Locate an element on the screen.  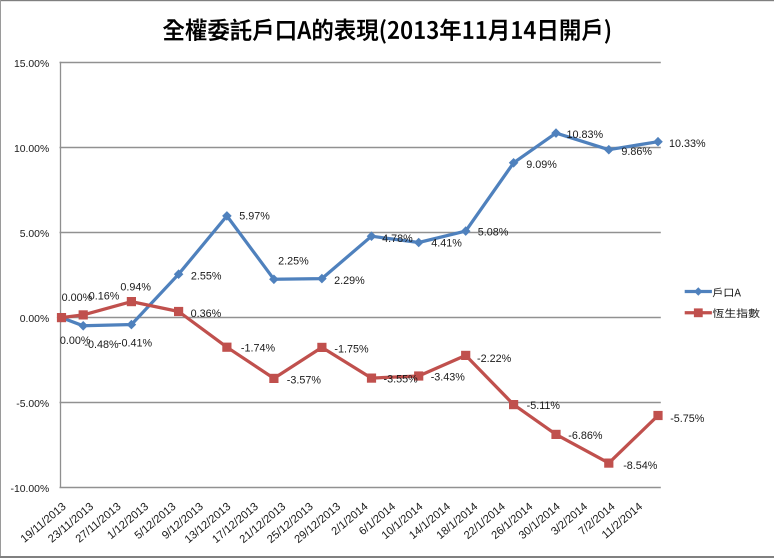
svg-text: 5.00% is located at coordinates (34, 234).